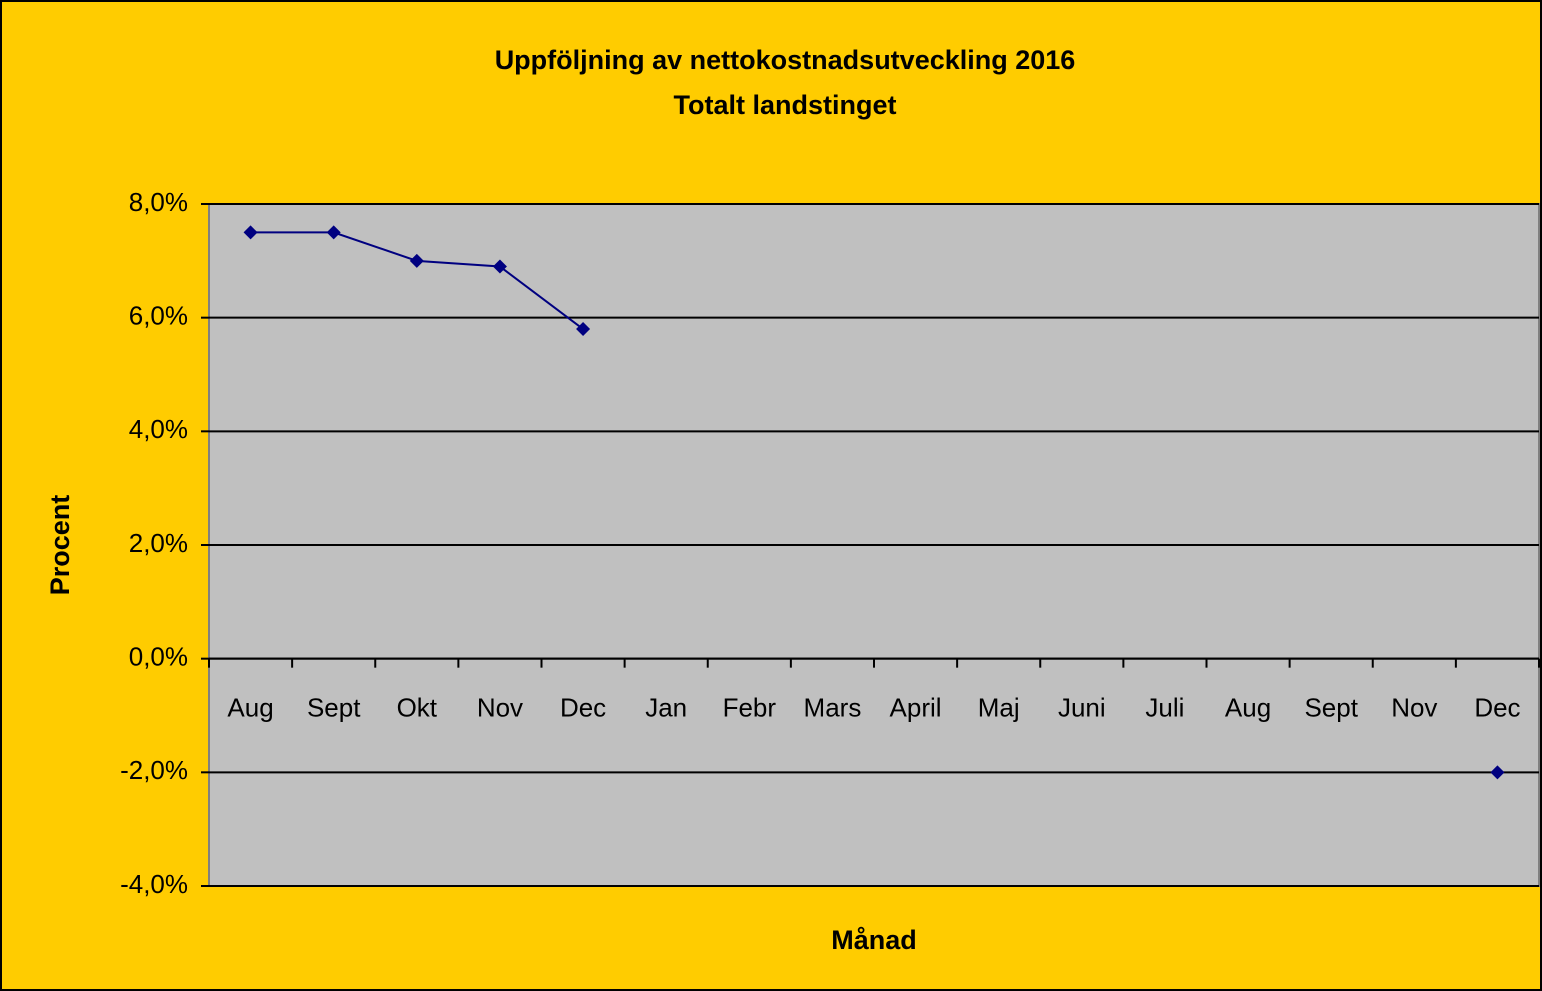 Image resolution: width=1542 pixels, height=991 pixels. Describe the element at coordinates (417, 708) in the screenshot. I see `x-tick-label: Okt` at that location.